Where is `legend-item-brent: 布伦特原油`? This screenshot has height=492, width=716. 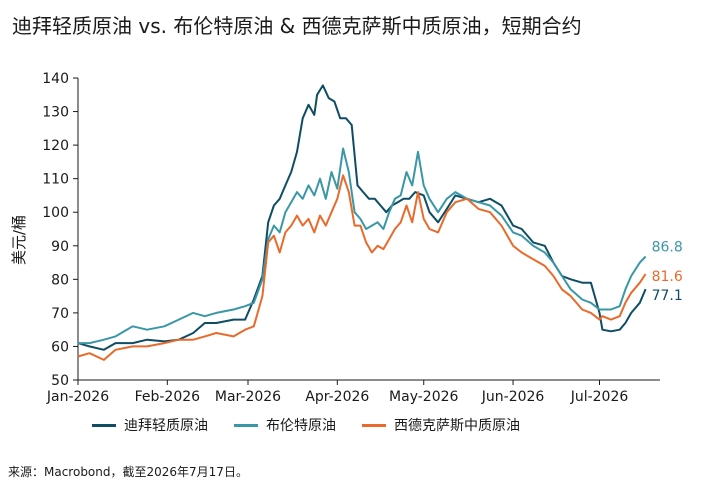 legend-item-brent: 布伦特原油 is located at coordinates (285, 425).